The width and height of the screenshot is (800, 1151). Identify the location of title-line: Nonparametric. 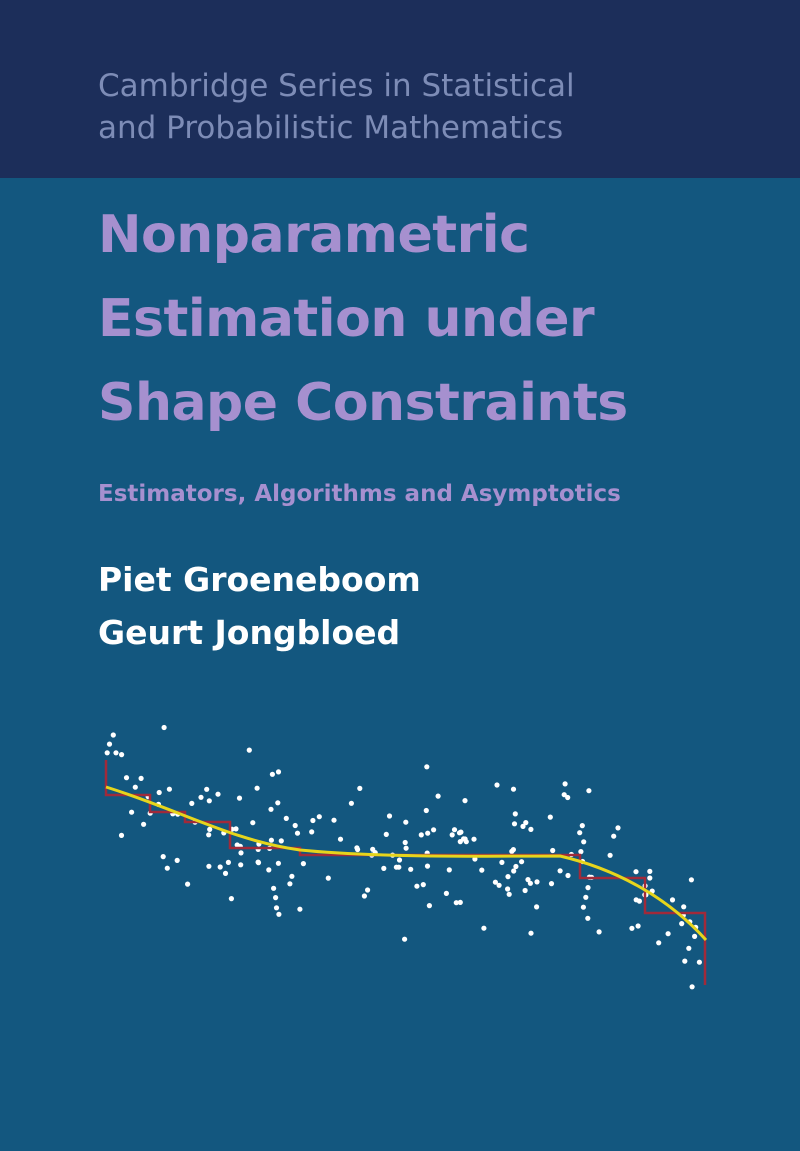
(314, 235).